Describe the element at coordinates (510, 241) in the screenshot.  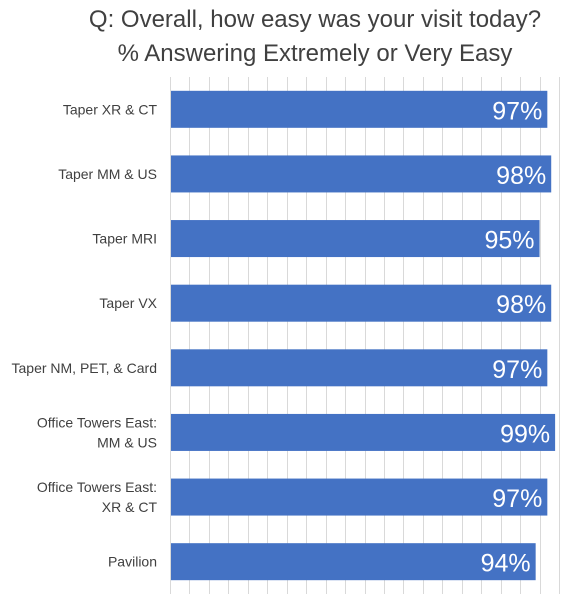
I see `data-label: 95%` at that location.